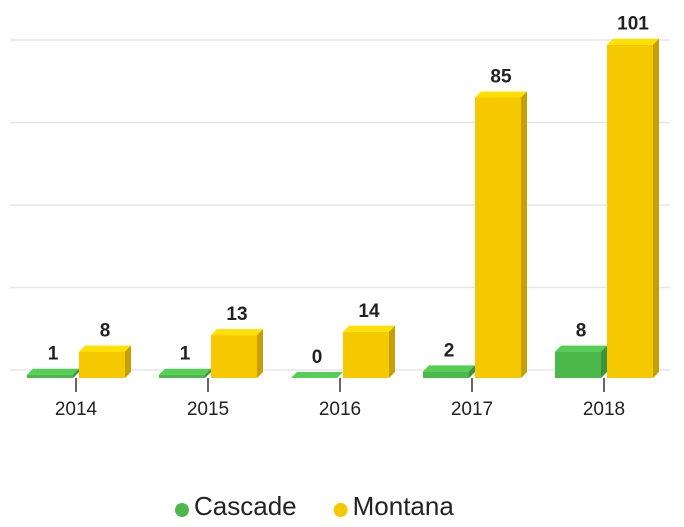 The width and height of the screenshot is (684, 527). I want to click on x-tick-label: 2018, so click(604, 409).